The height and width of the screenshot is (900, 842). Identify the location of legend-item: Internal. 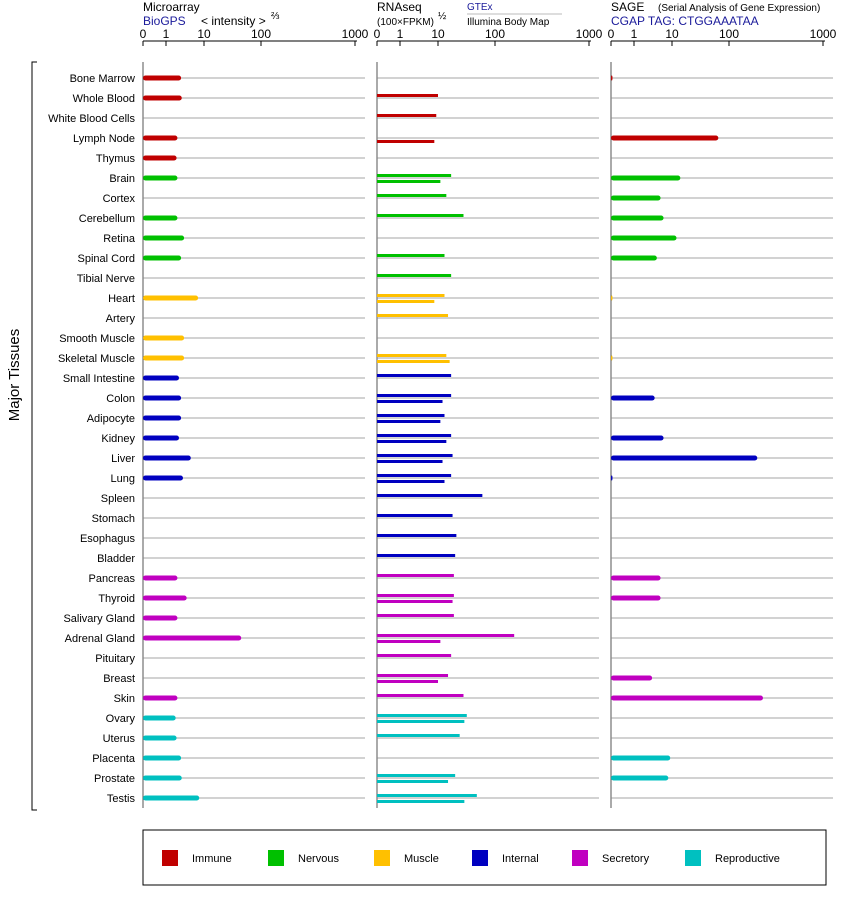
(505, 858).